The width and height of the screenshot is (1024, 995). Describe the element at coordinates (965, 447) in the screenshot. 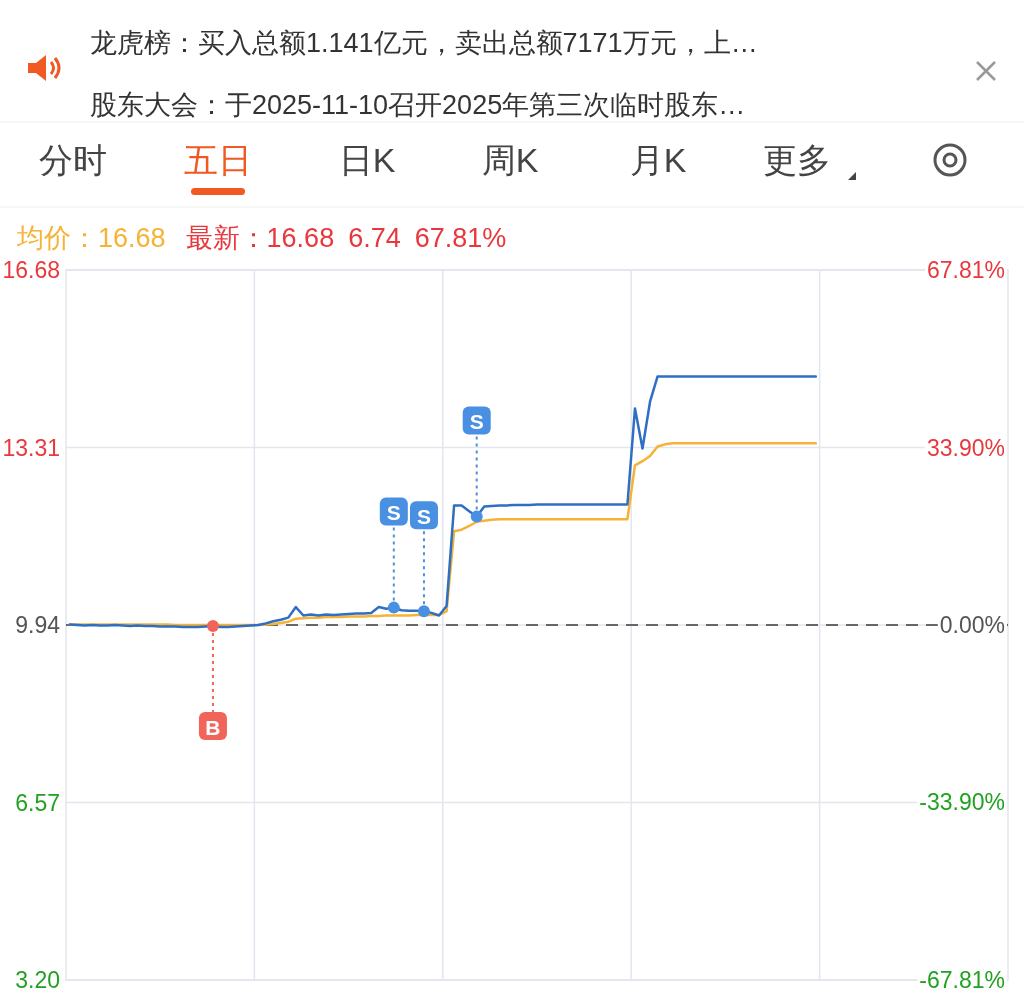

I see `y2-tick-label: 33.90%` at that location.